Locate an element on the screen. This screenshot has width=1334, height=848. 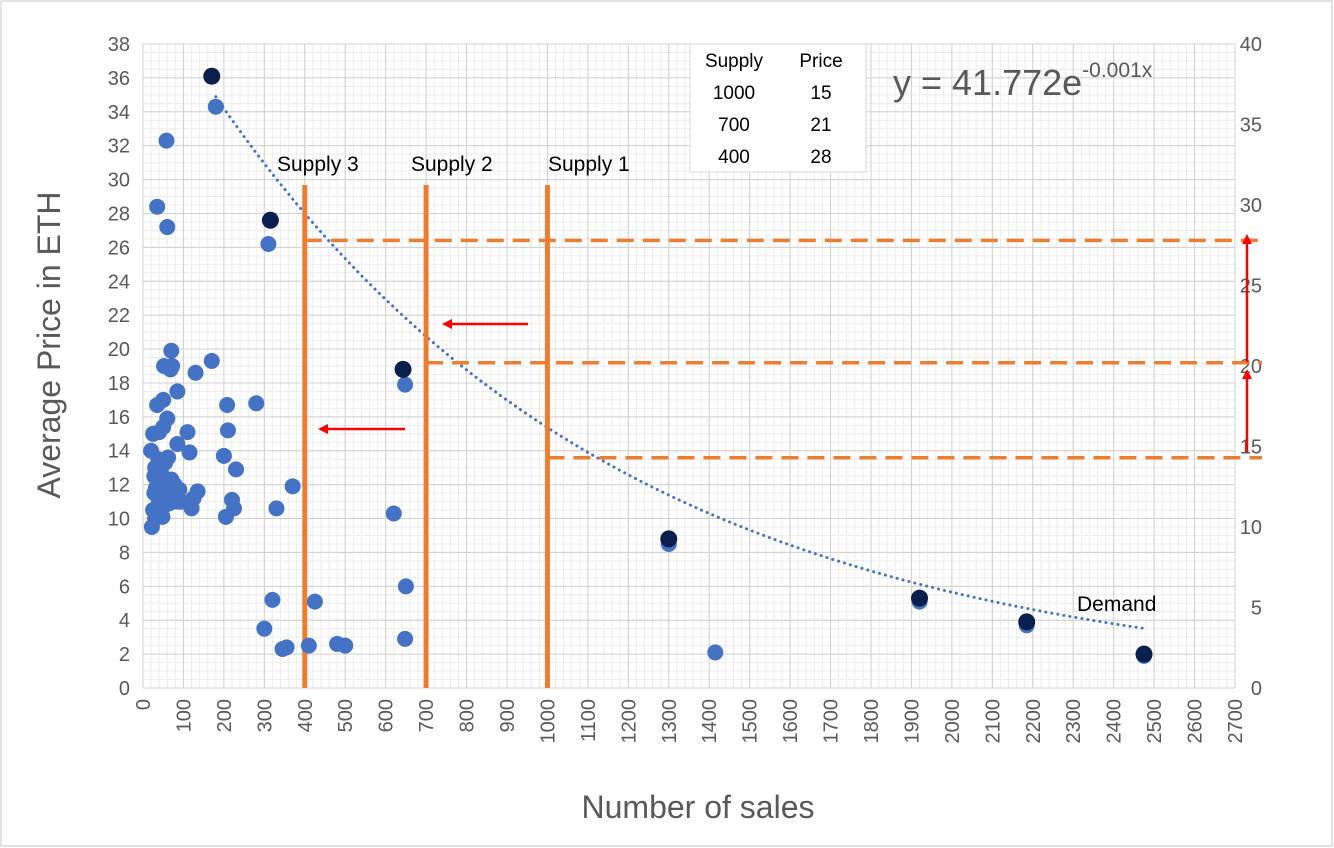
x-tick-label: 300 is located at coordinates (265, 715).